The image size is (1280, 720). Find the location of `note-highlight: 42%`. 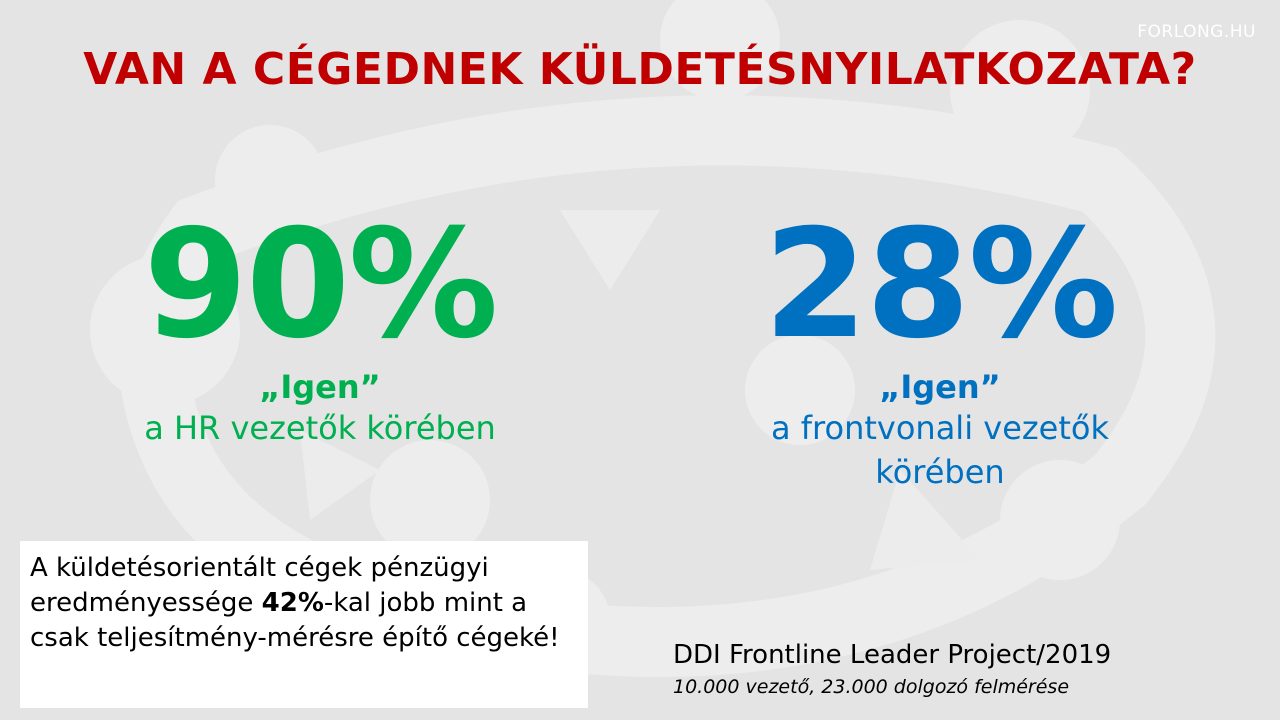

note-highlight: 42% is located at coordinates (292, 603).